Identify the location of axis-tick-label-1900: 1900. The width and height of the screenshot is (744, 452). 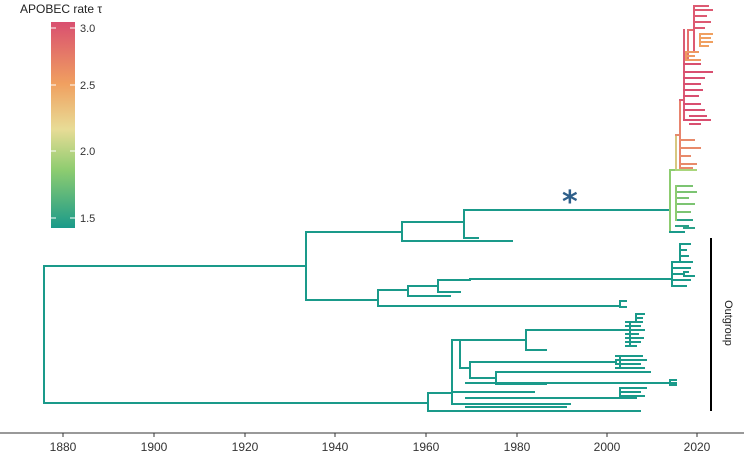
(154, 446).